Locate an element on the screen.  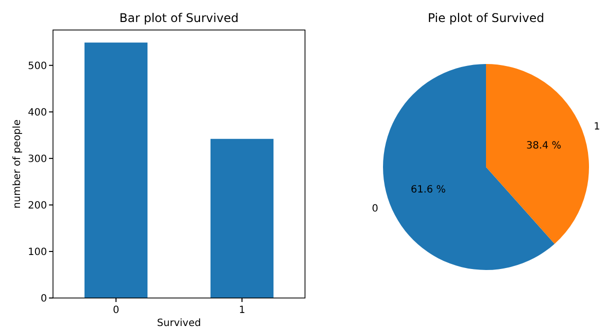
x-axis-title: Survived is located at coordinates (179, 323).